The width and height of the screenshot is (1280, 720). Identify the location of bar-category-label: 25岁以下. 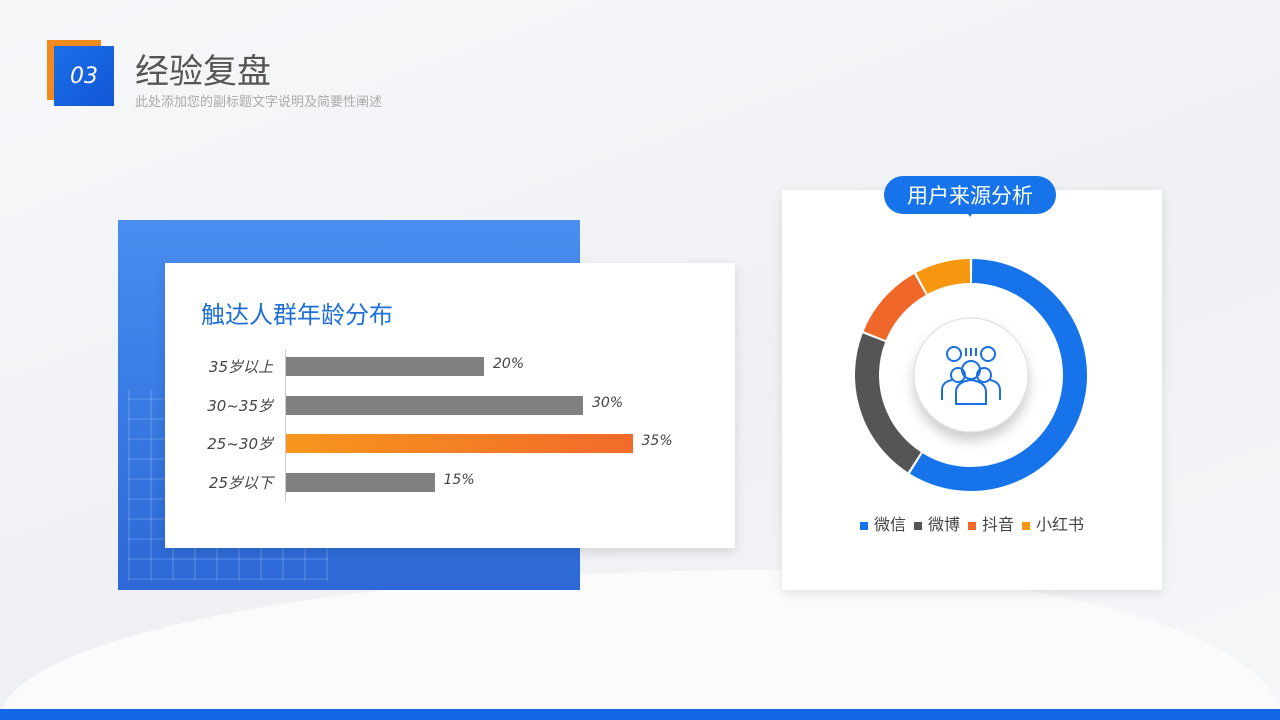
(240, 482).